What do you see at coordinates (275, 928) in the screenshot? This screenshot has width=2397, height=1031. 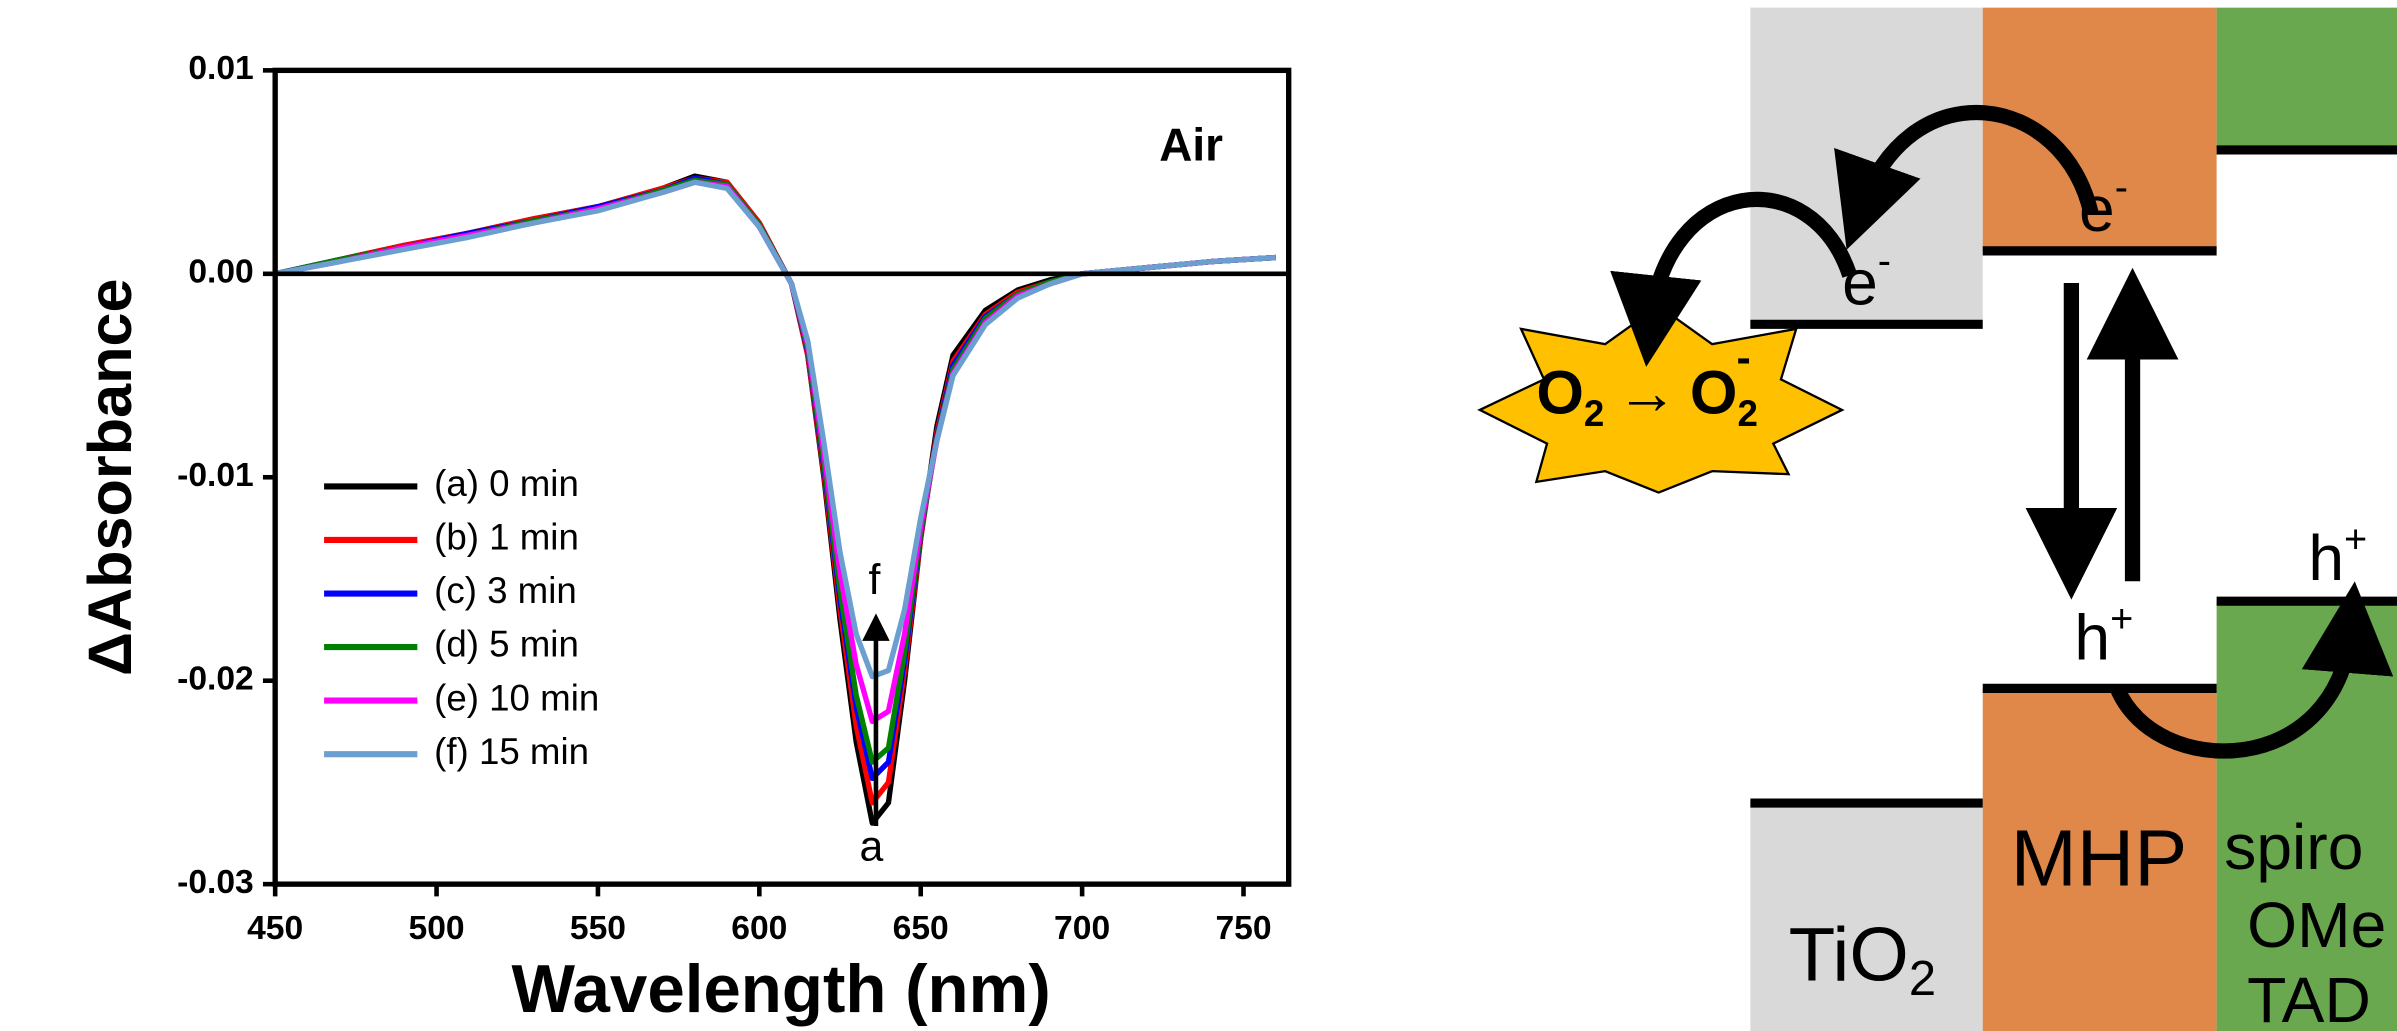 I see `x-tick-label: 450` at bounding box center [275, 928].